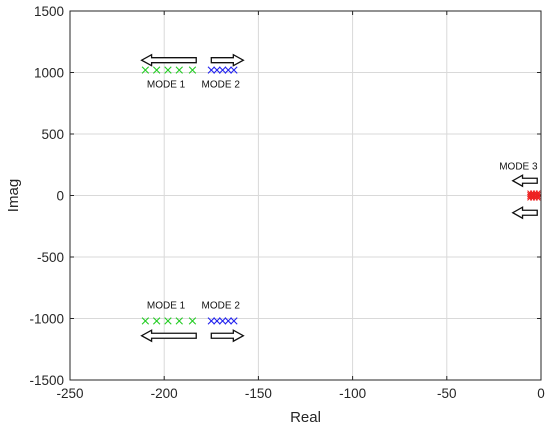 The width and height of the screenshot is (550, 430). I want to click on x-axis-label: Real, so click(305, 417).